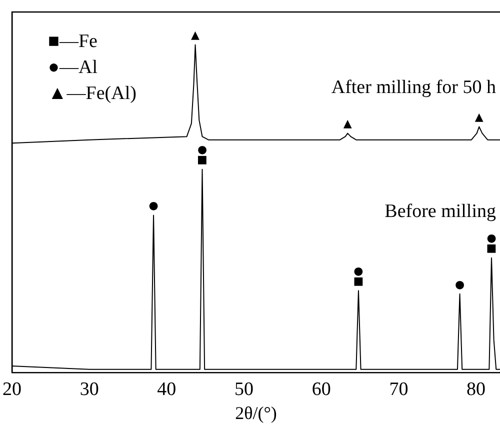  I want to click on annotation: ●—Al, so click(73, 67).